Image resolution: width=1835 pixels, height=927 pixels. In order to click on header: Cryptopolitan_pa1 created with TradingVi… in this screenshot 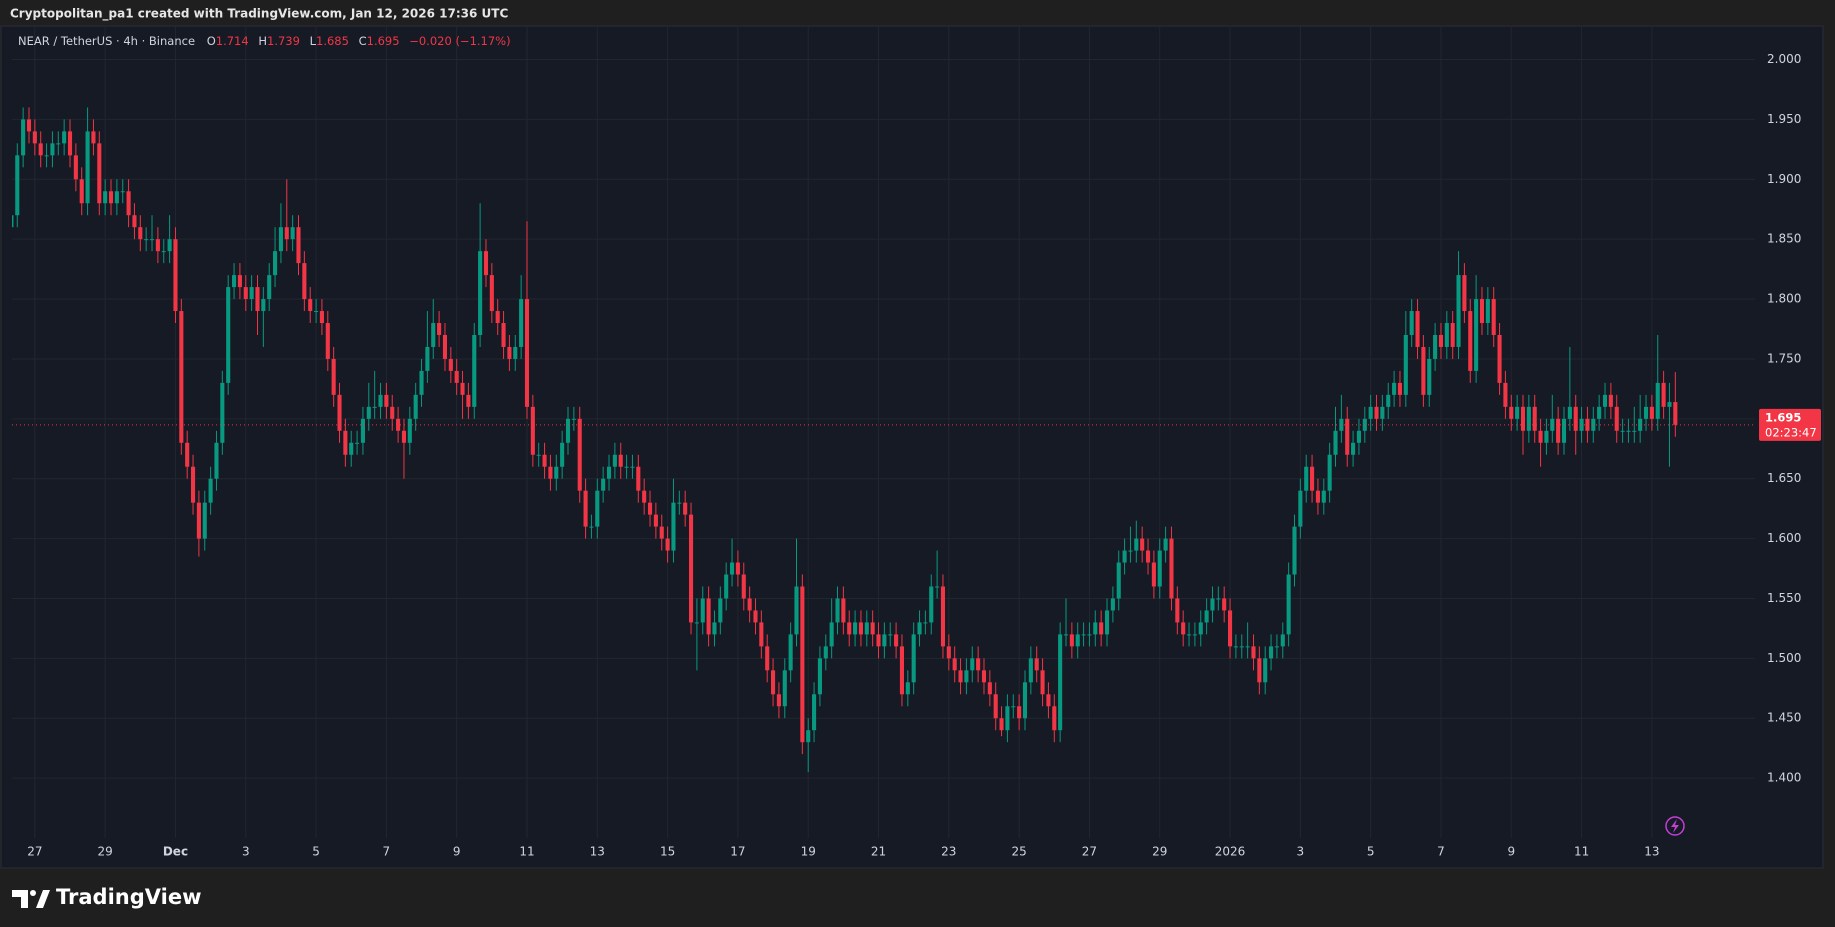, I will do `click(259, 14)`.